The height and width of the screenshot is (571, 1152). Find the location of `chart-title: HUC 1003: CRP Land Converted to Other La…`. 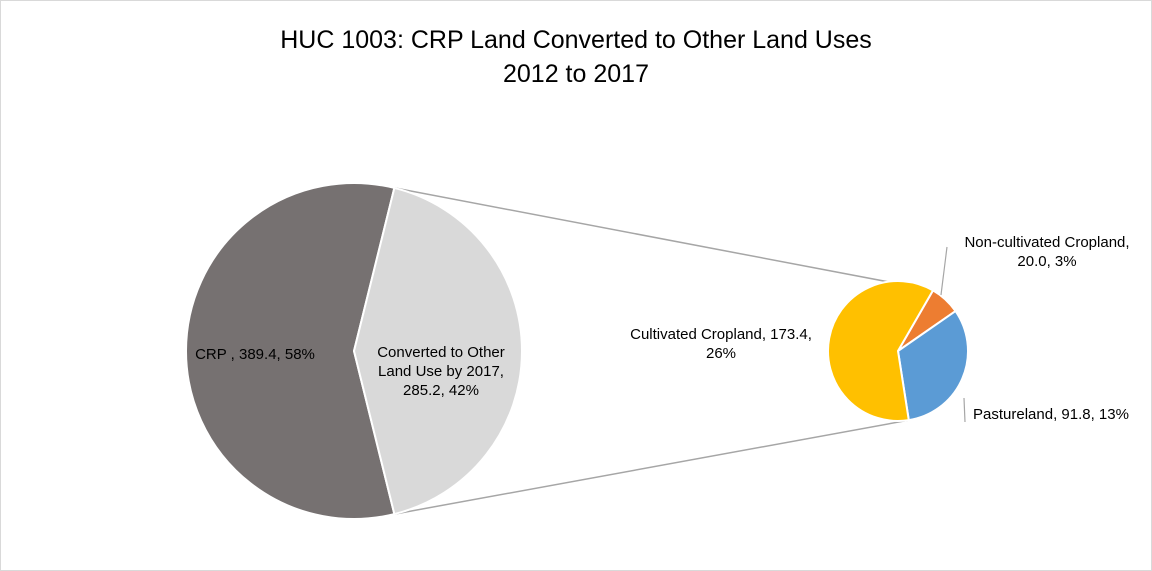

chart-title: HUC 1003: CRP Land Converted to Other La… is located at coordinates (576, 40).